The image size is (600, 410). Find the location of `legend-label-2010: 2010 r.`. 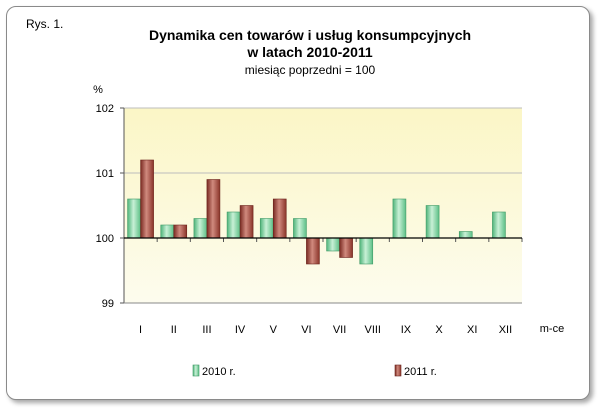

legend-label-2010: 2010 r. is located at coordinates (219, 372).